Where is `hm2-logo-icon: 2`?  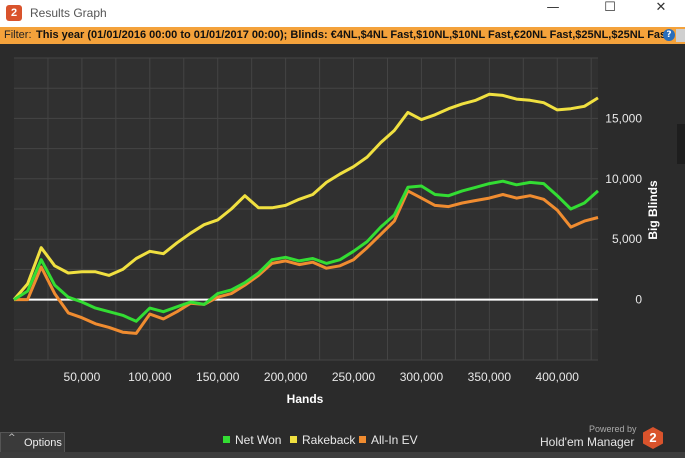 hm2-logo-icon: 2 is located at coordinates (14, 13).